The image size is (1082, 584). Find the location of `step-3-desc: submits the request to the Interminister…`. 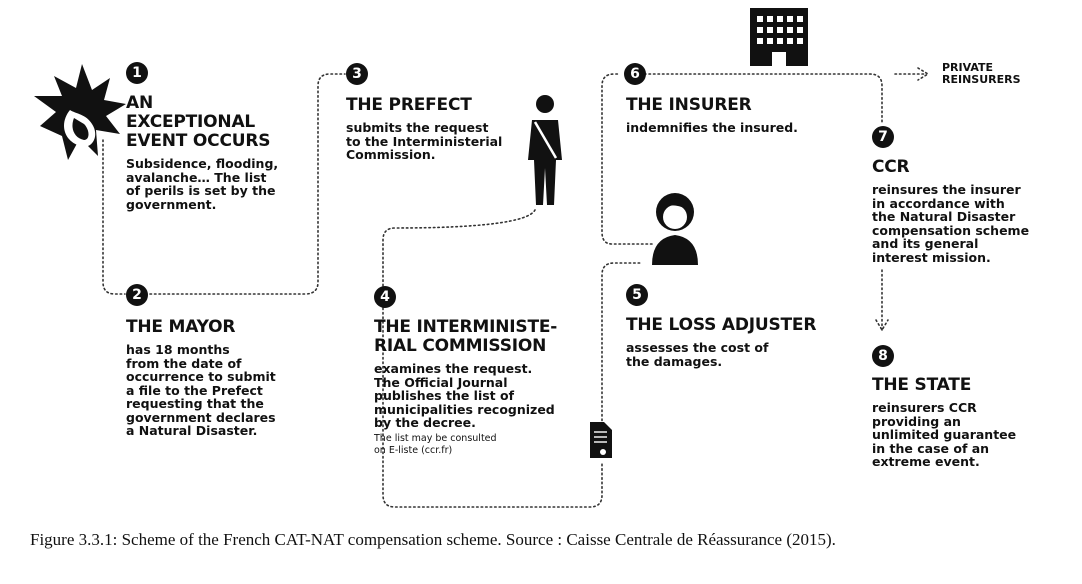

step-3-desc: submits the request to the Interminister… is located at coordinates (424, 141).